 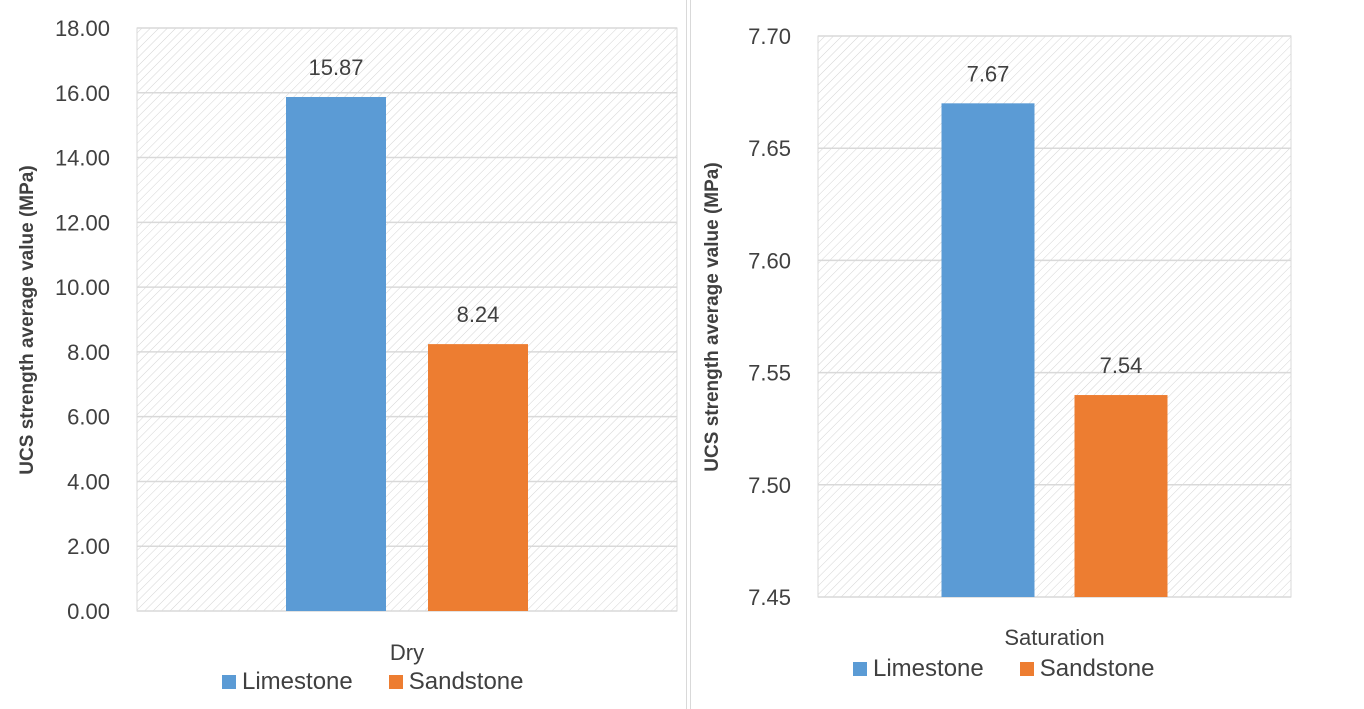 I want to click on y-tick-label: 2.00, so click(x=88, y=546).